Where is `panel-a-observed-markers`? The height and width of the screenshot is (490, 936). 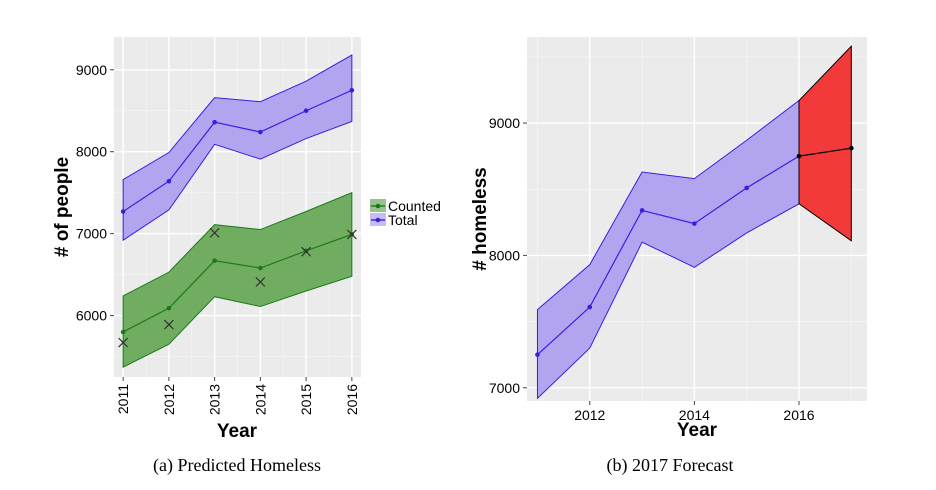
panel-a-observed-markers is located at coordinates (237, 287).